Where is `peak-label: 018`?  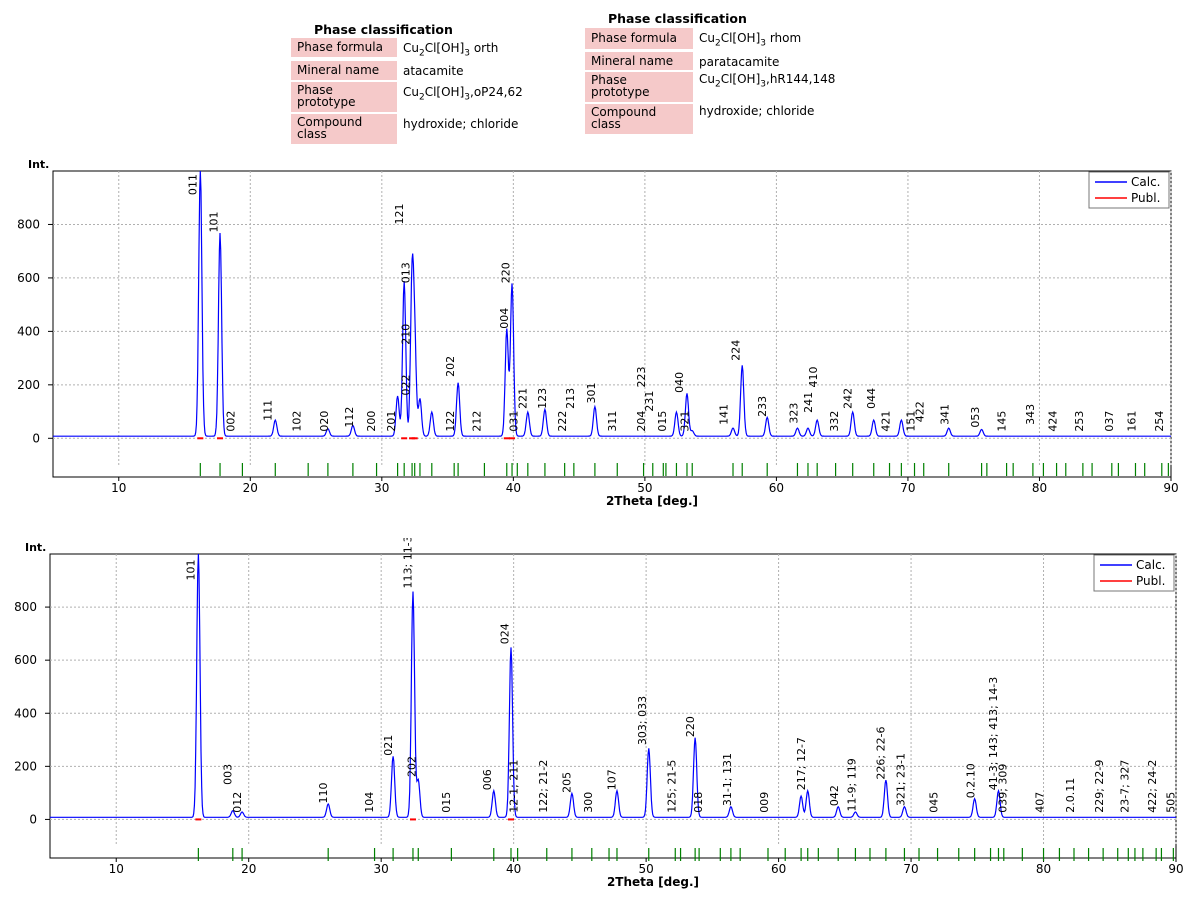
peak-label: 018 is located at coordinates (698, 802).